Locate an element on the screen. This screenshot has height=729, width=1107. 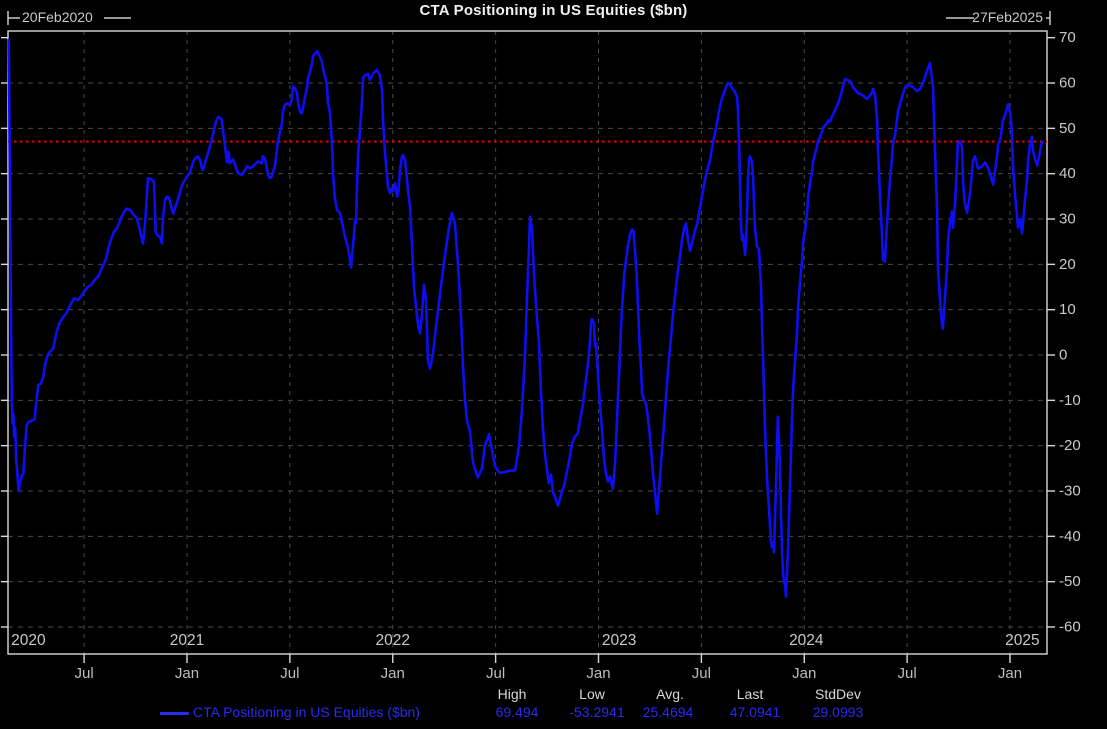
svg-text: -20 is located at coordinates (1070, 445).